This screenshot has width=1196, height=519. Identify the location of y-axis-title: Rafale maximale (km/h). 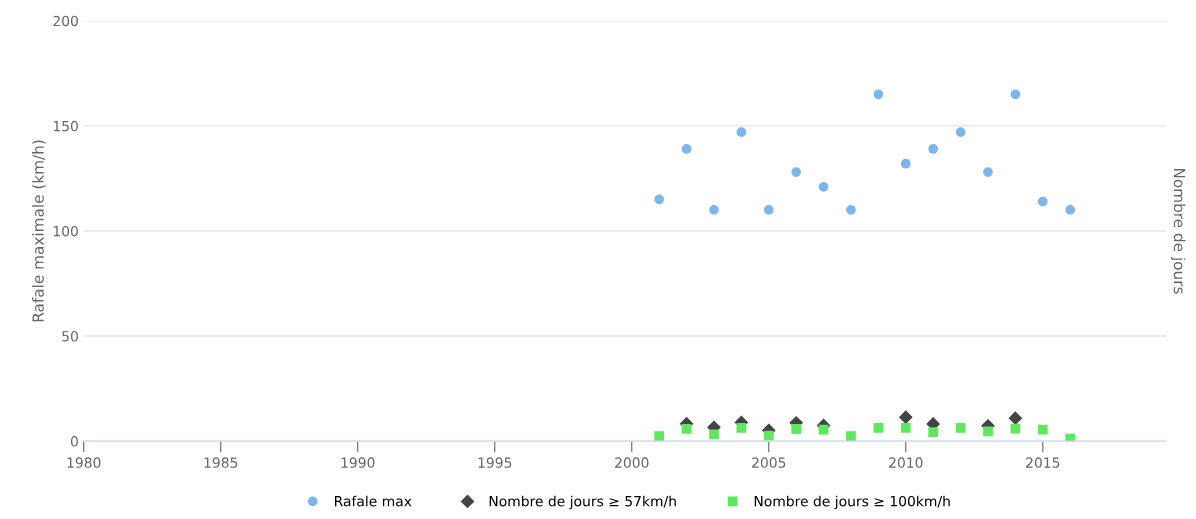
(39, 231).